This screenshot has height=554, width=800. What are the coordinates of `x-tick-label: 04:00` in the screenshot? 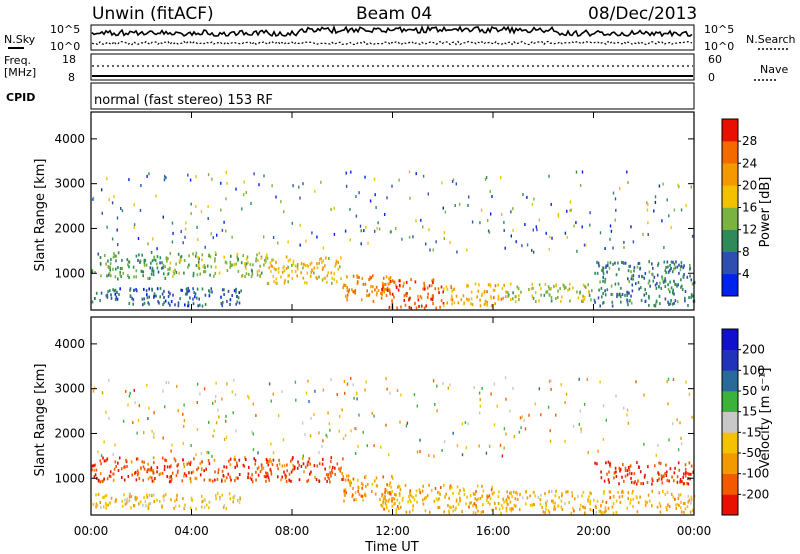 It's located at (191, 531).